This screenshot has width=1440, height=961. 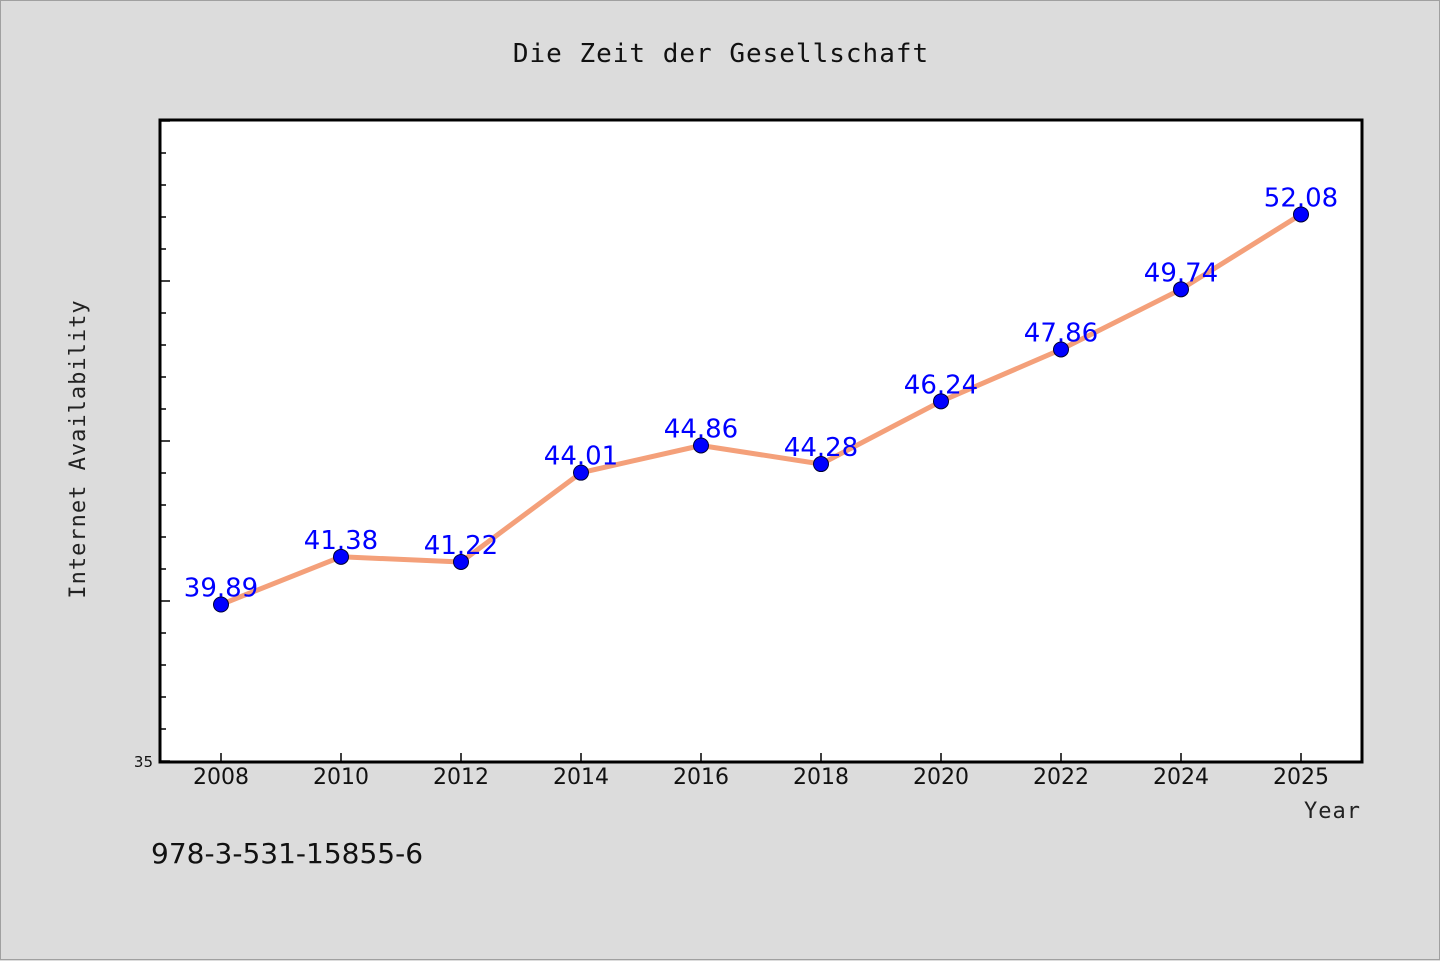 What do you see at coordinates (581, 777) in the screenshot?
I see `x-tick-label: 2014` at bounding box center [581, 777].